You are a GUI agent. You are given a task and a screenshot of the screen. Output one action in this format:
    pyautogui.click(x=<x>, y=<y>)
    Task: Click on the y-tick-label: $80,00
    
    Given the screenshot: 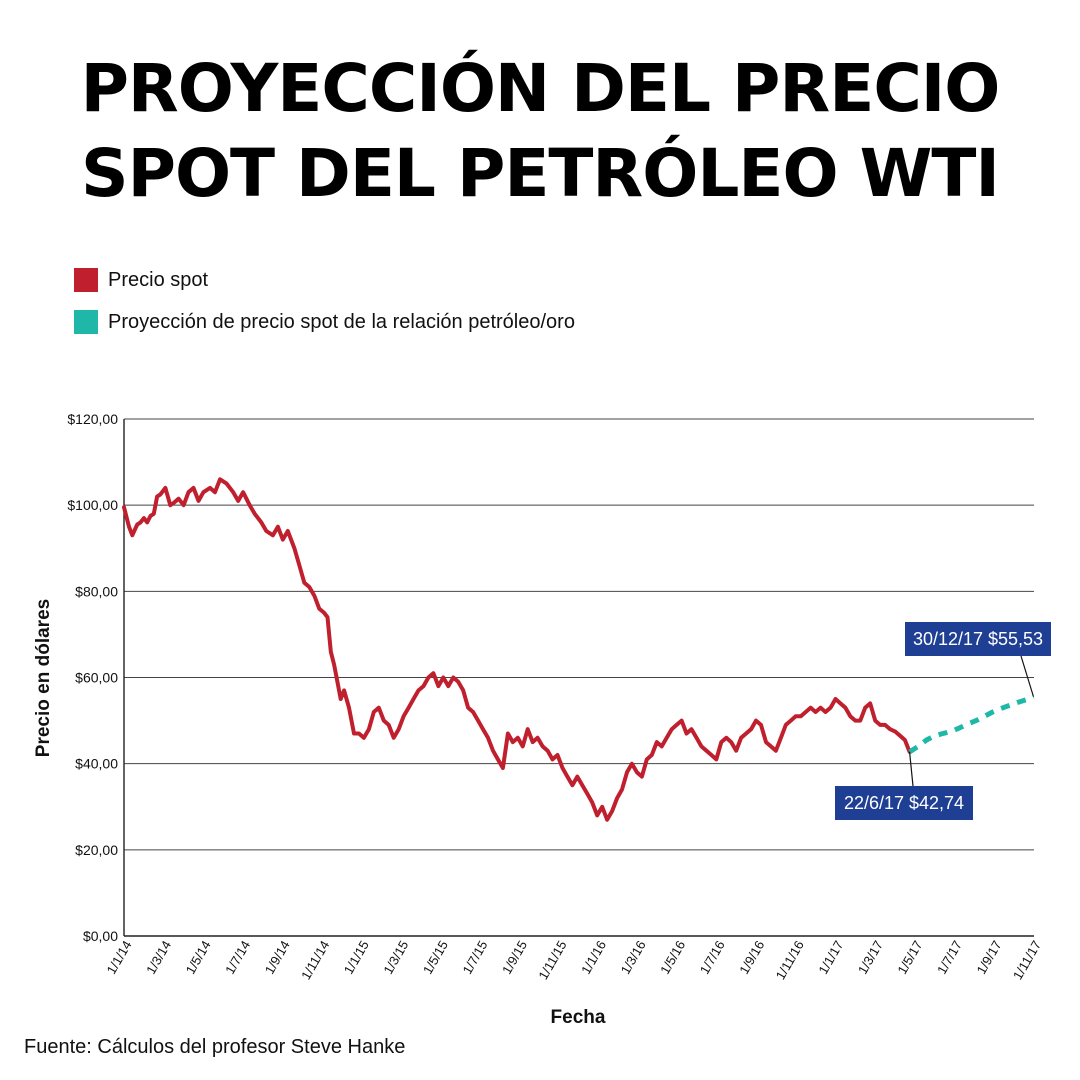 What is the action you would take?
    pyautogui.click(x=96, y=591)
    